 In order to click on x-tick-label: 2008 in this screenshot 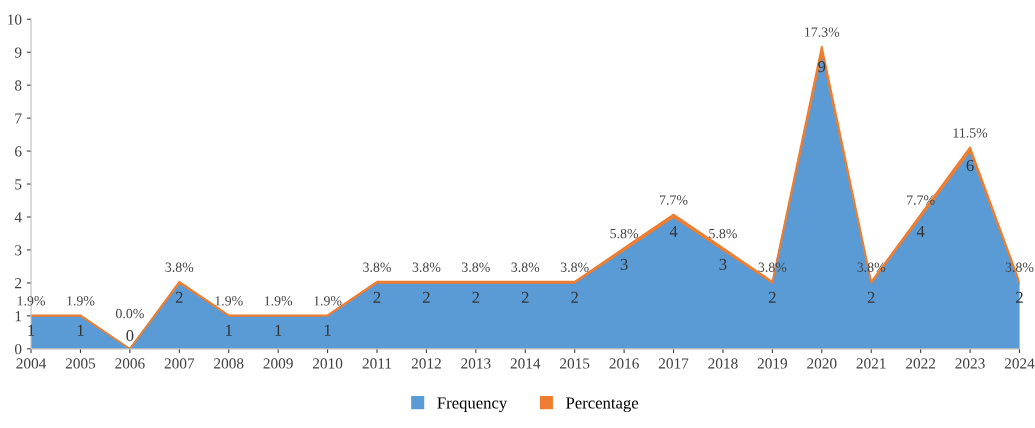, I will do `click(229, 363)`.